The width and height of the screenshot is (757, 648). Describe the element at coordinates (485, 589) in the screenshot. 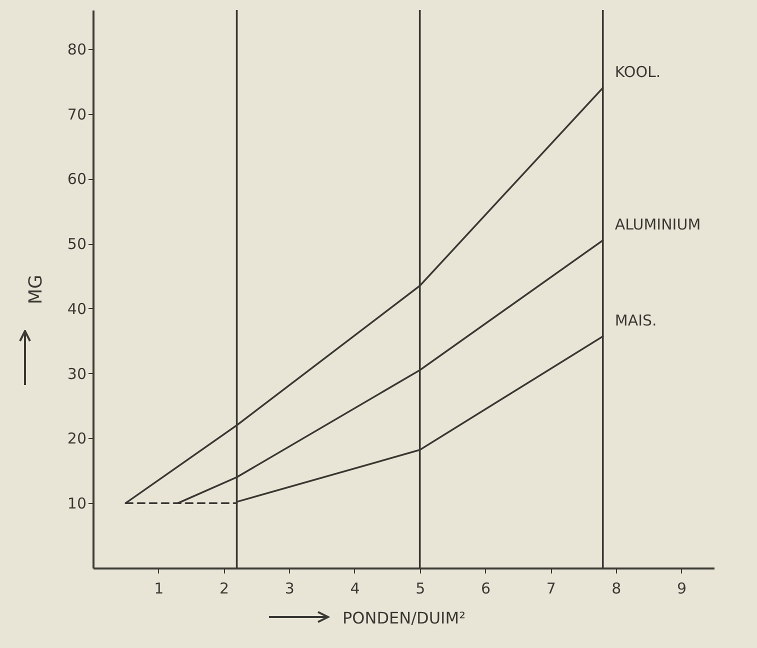

I see `x-tick-label: 6` at that location.